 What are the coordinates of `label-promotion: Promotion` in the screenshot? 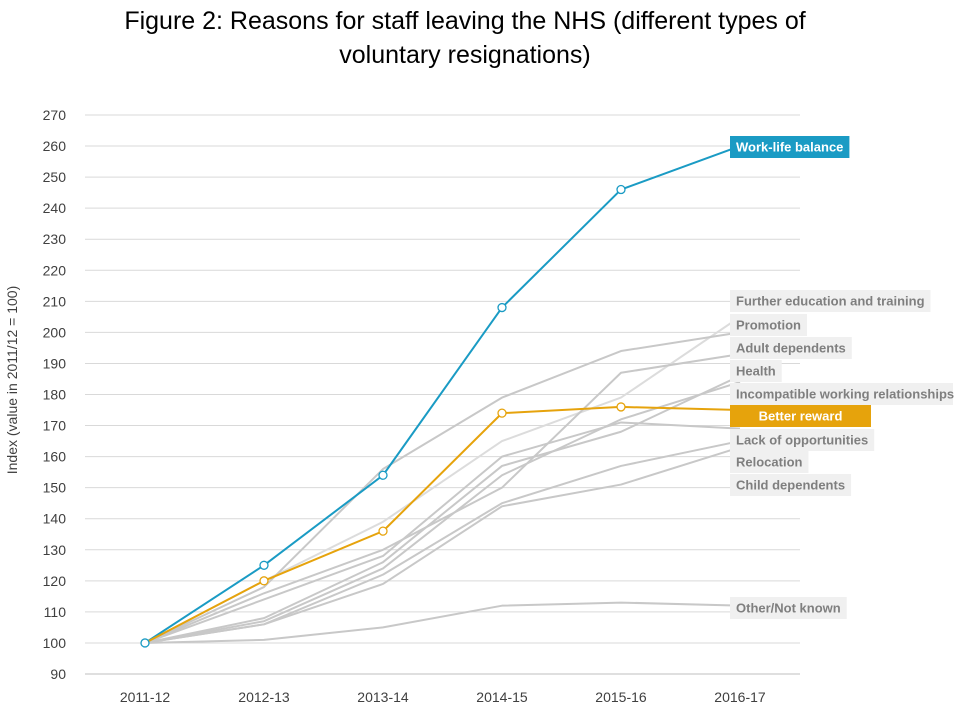 It's located at (768, 325).